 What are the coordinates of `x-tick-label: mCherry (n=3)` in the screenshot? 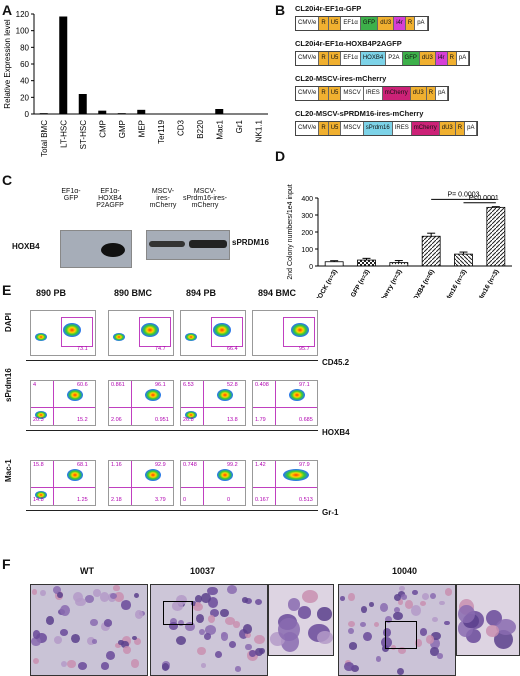 It's located at (389, 284).